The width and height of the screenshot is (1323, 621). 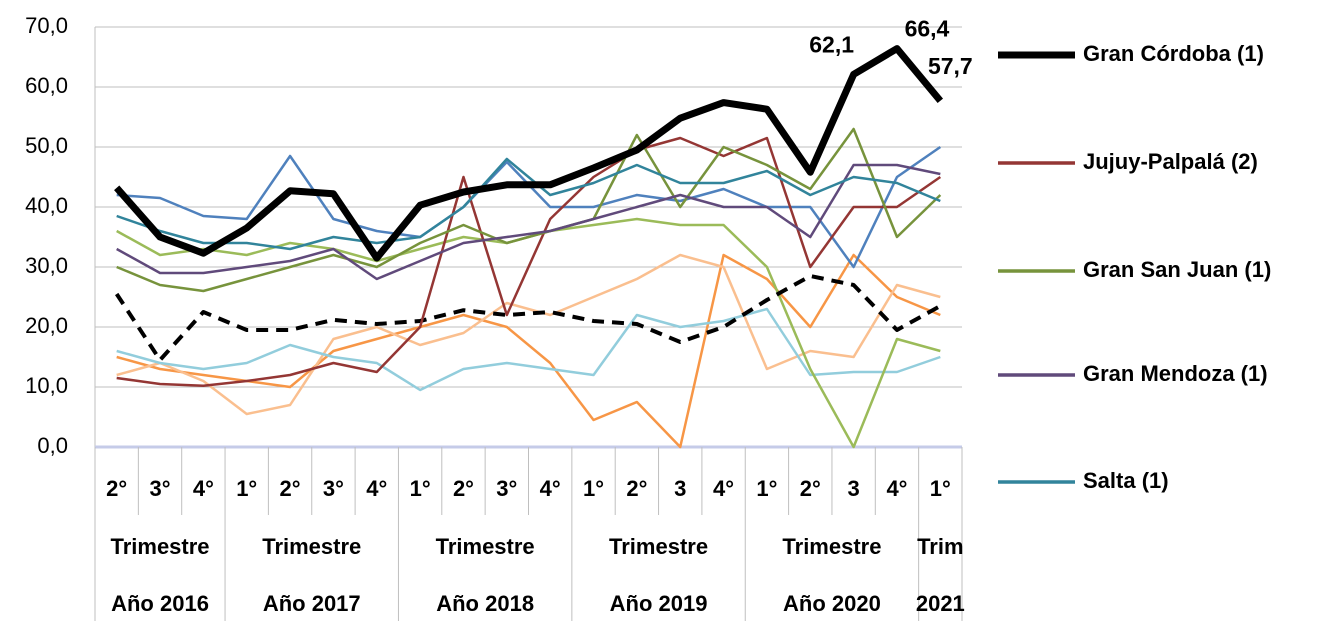 I want to click on y-tick-label: 20,0, so click(x=46, y=325).